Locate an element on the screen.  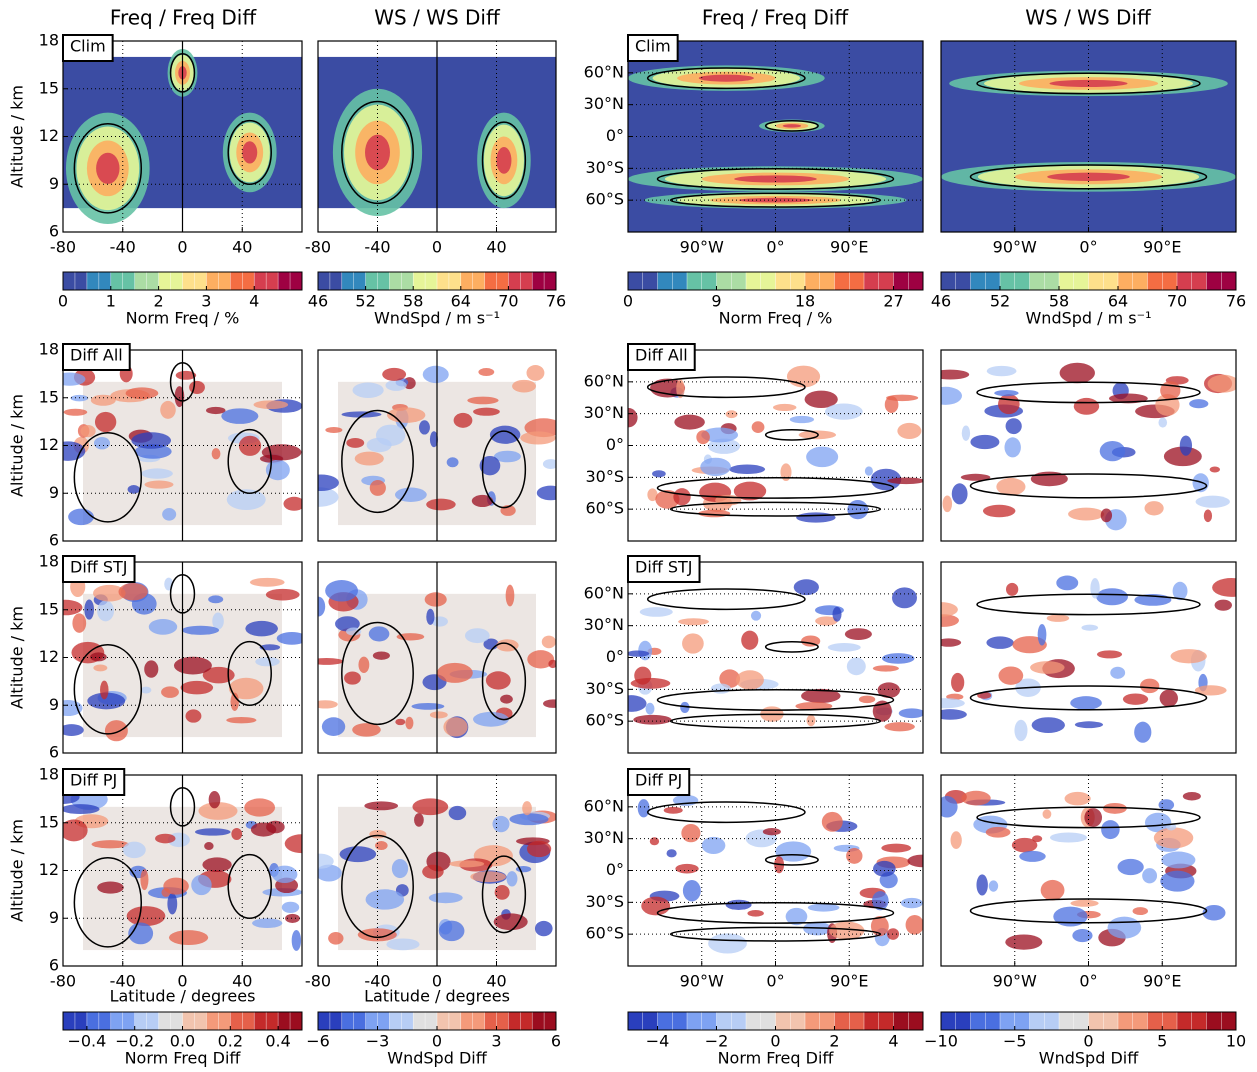
y-tick-label: 30°S is located at coordinates (604, 901).